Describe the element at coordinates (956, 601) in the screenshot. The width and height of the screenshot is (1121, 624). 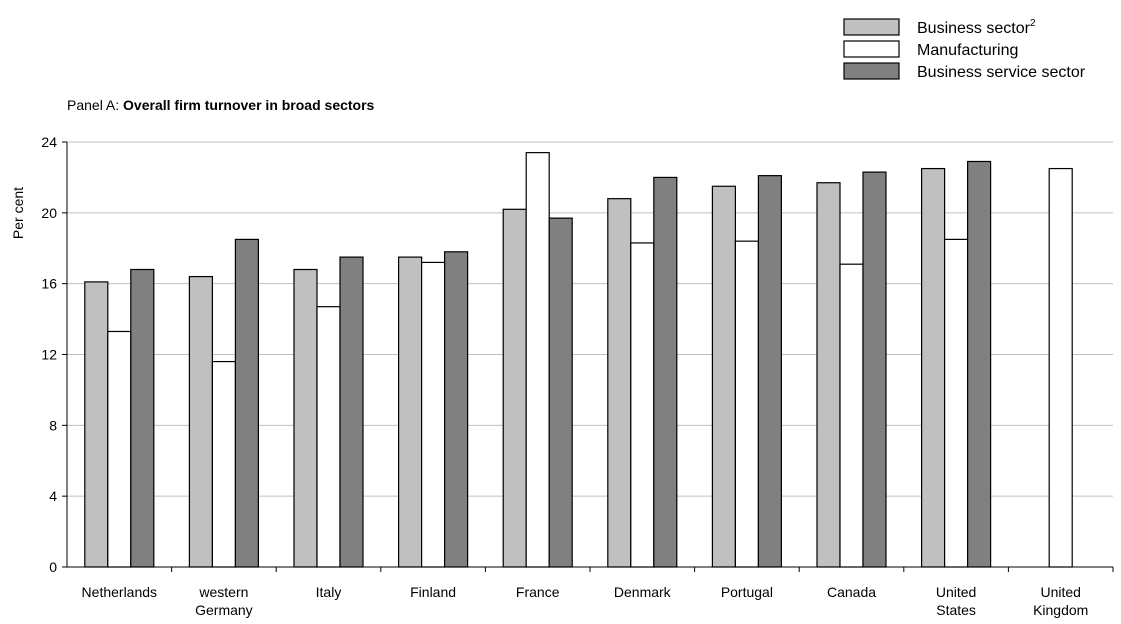
I see `x-tick-label: United States` at that location.